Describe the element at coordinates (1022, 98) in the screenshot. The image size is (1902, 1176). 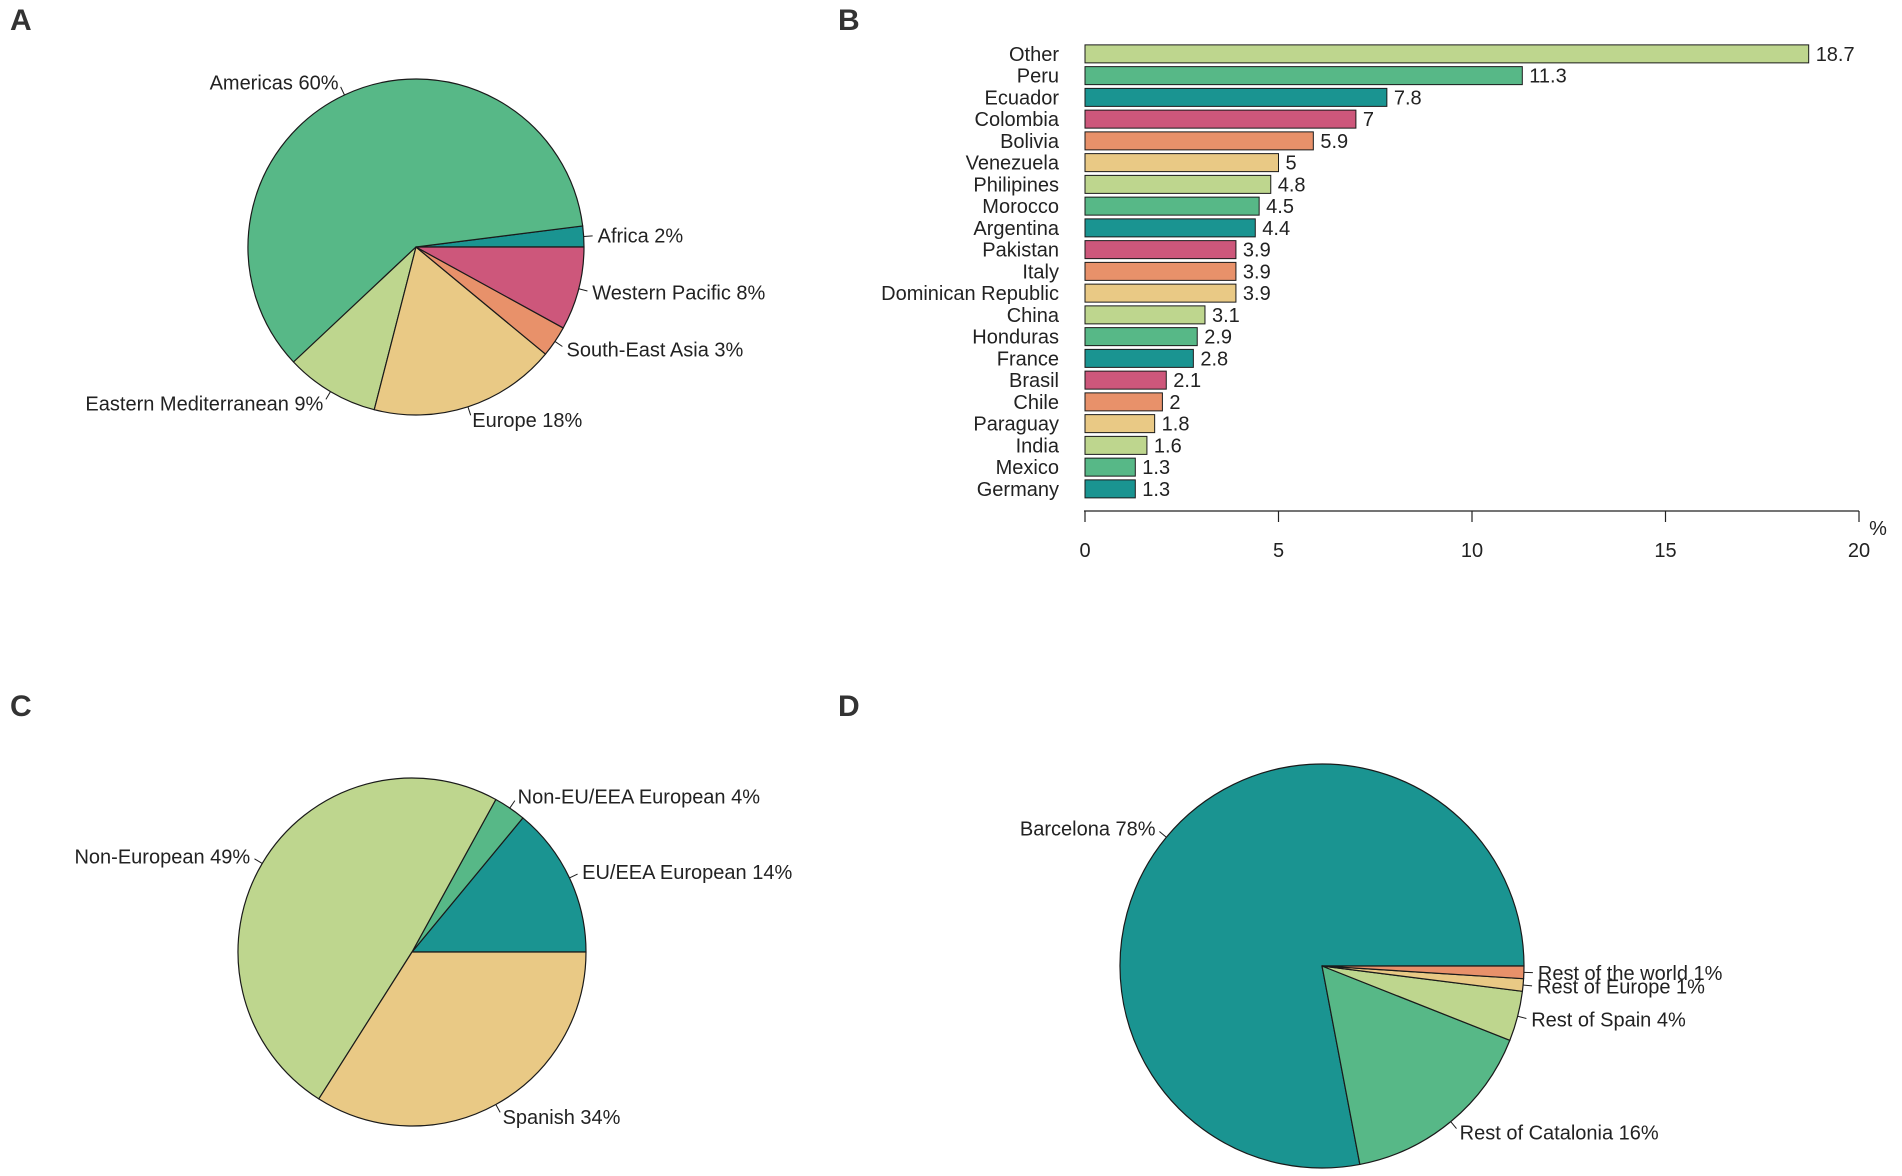
I see `bar-category-label: Ecuador` at that location.